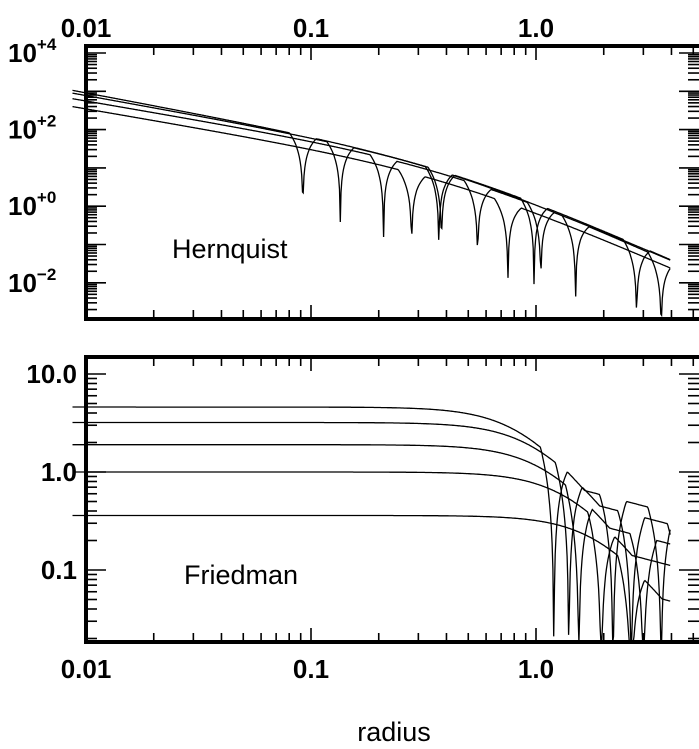 The image size is (699, 749). What do you see at coordinates (32, 128) in the screenshot?
I see `hernquist-y-tick-label-1: 10+2` at bounding box center [32, 128].